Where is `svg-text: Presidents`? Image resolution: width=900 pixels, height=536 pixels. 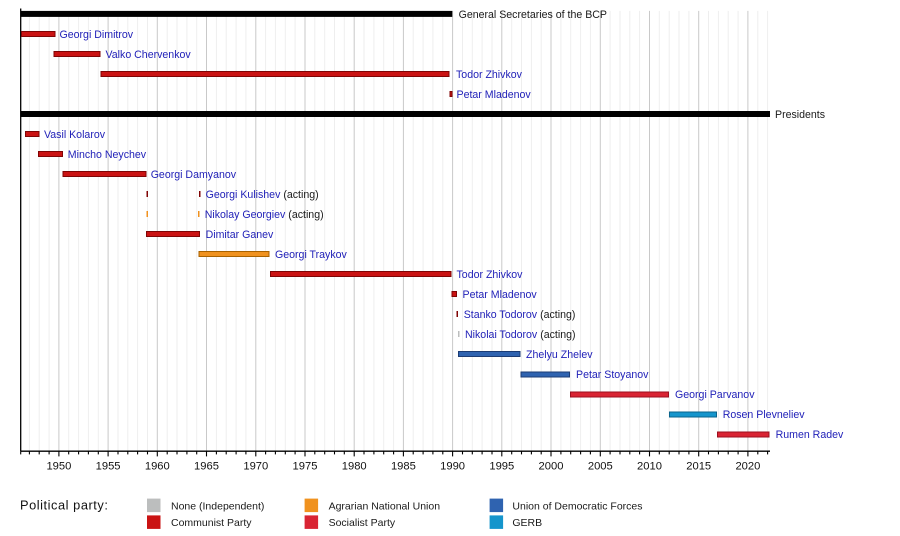 svg-text: Presidents is located at coordinates (800, 115).